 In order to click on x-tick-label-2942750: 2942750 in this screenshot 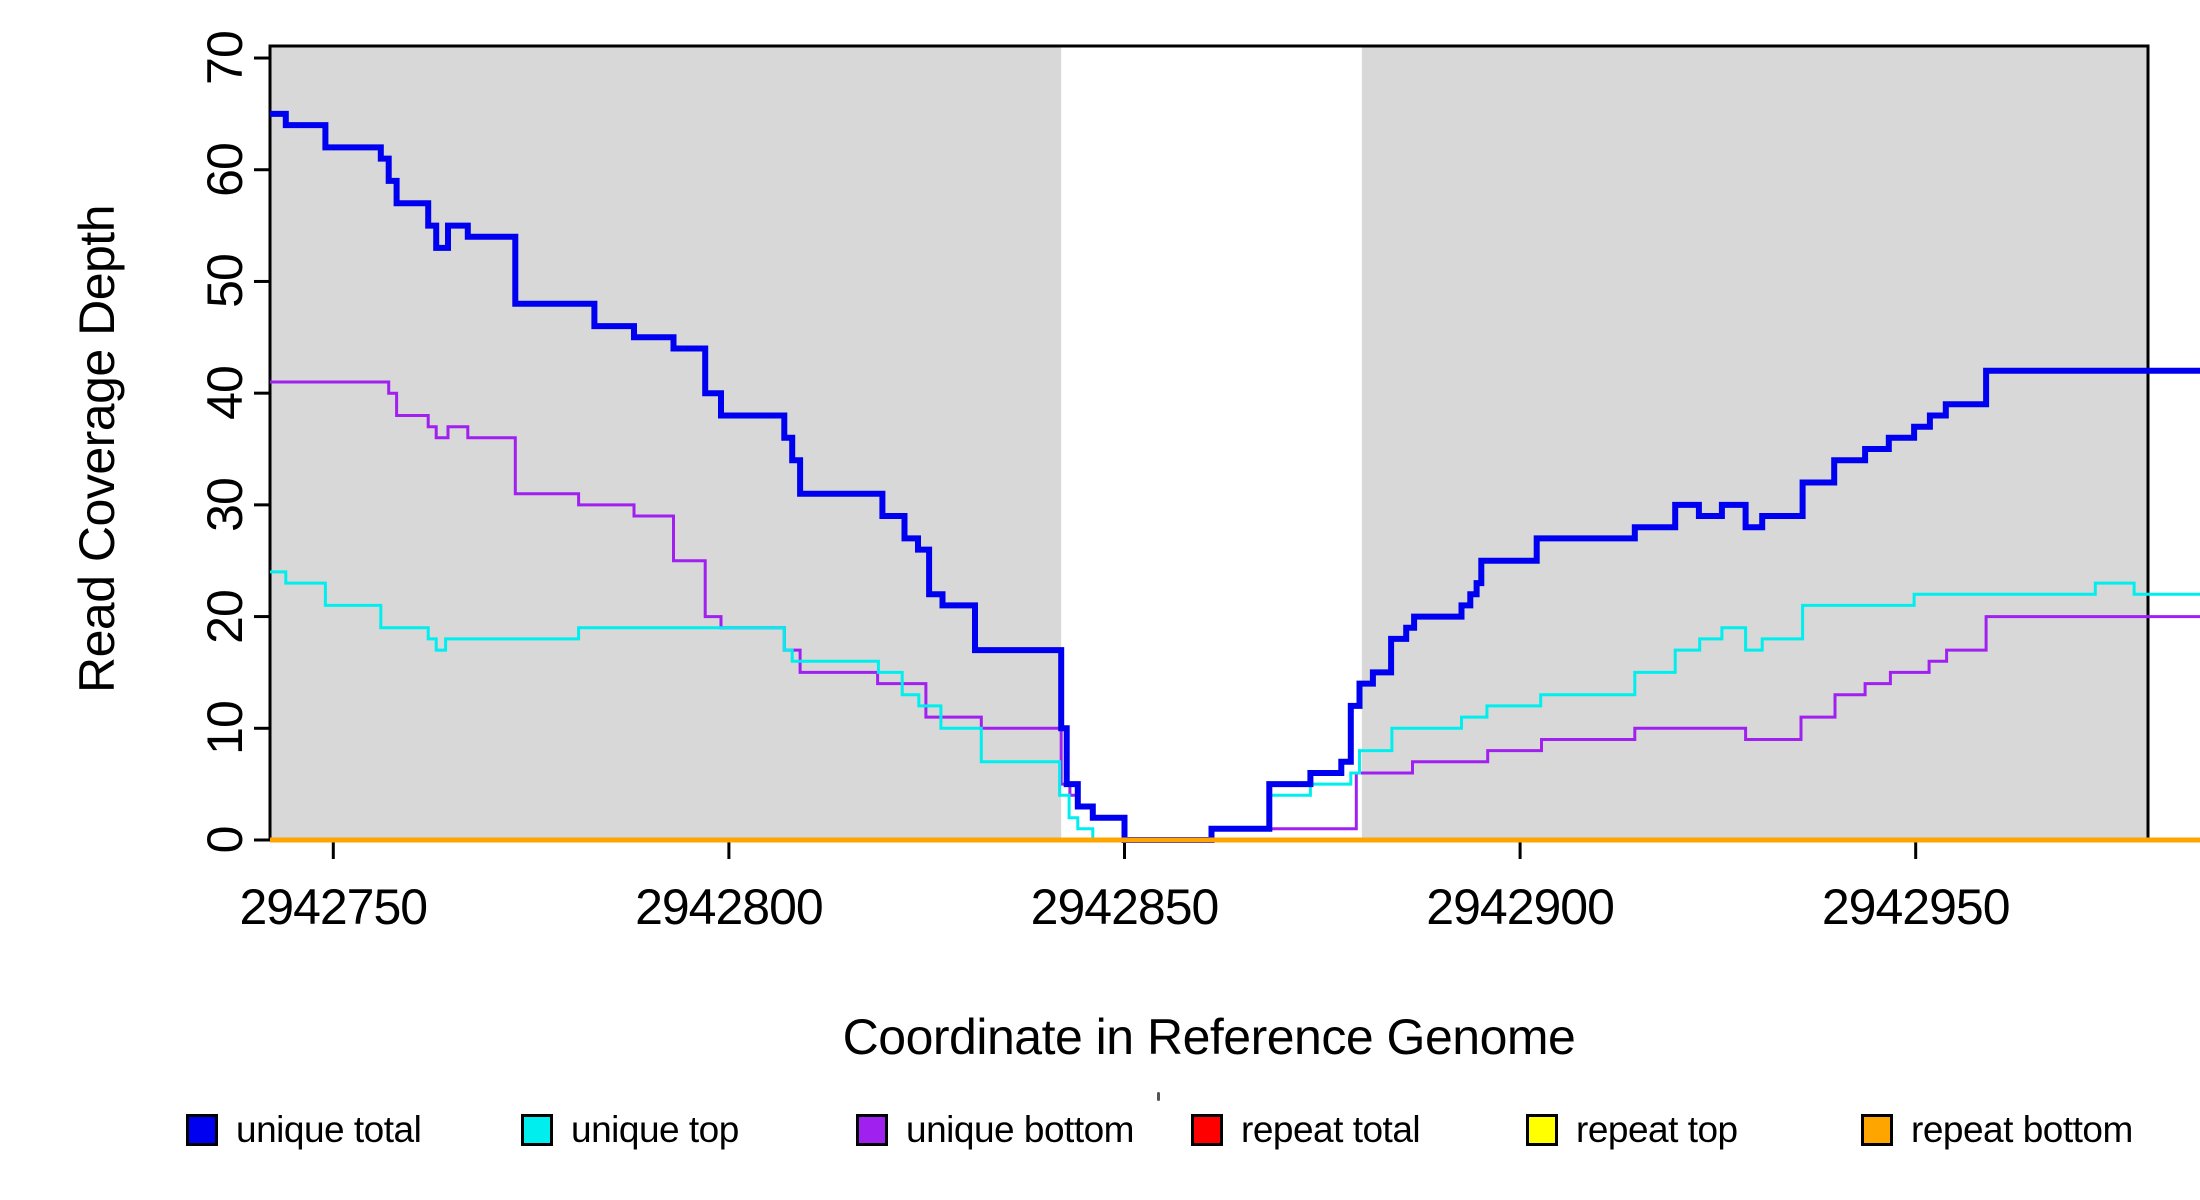, I will do `click(333, 907)`.